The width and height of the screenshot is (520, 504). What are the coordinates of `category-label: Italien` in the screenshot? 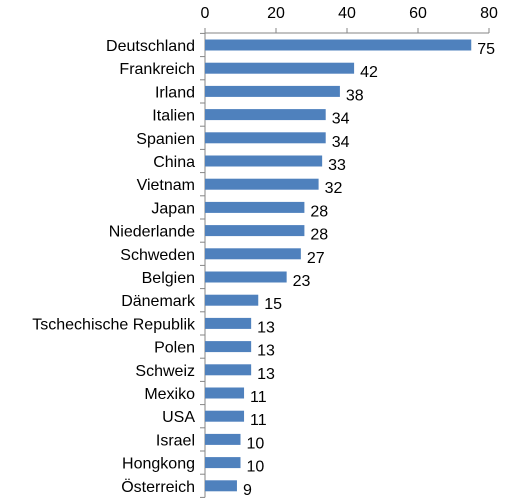 It's located at (173, 116).